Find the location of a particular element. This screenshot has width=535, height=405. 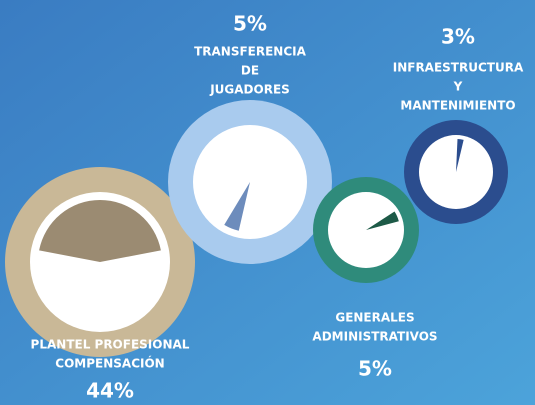

category-label: MANTENIMIENTO is located at coordinates (457, 106).